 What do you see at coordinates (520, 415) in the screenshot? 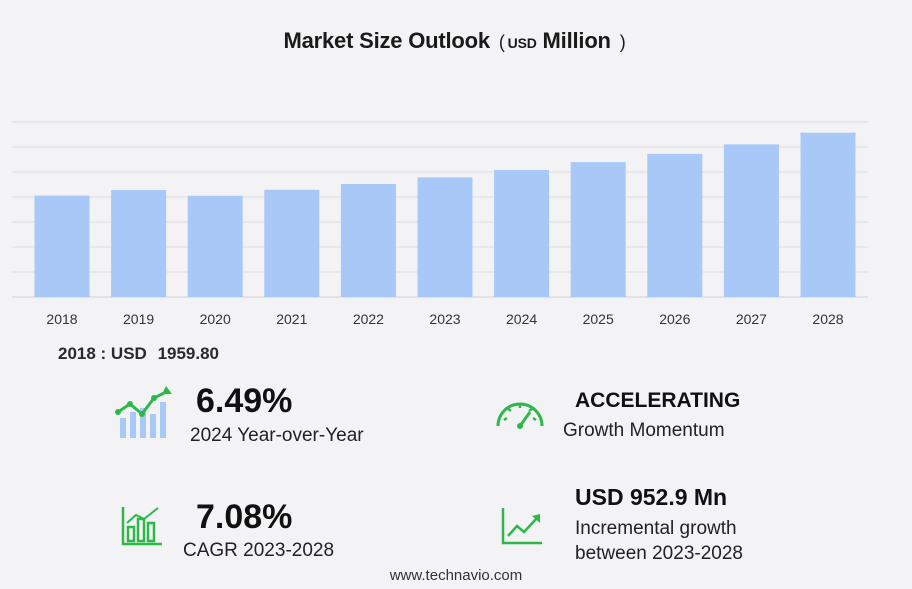
I see `speedometer-icon` at bounding box center [520, 415].